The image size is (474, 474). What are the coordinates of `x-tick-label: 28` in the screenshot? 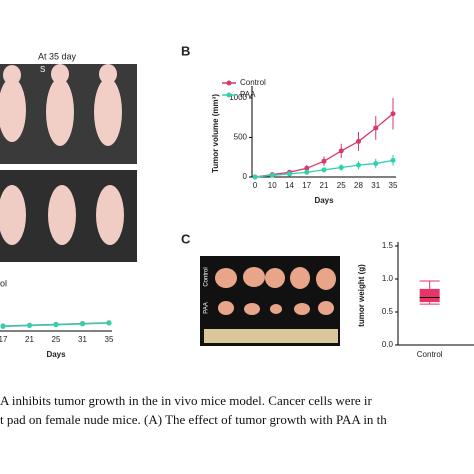 It's located at (358, 185).